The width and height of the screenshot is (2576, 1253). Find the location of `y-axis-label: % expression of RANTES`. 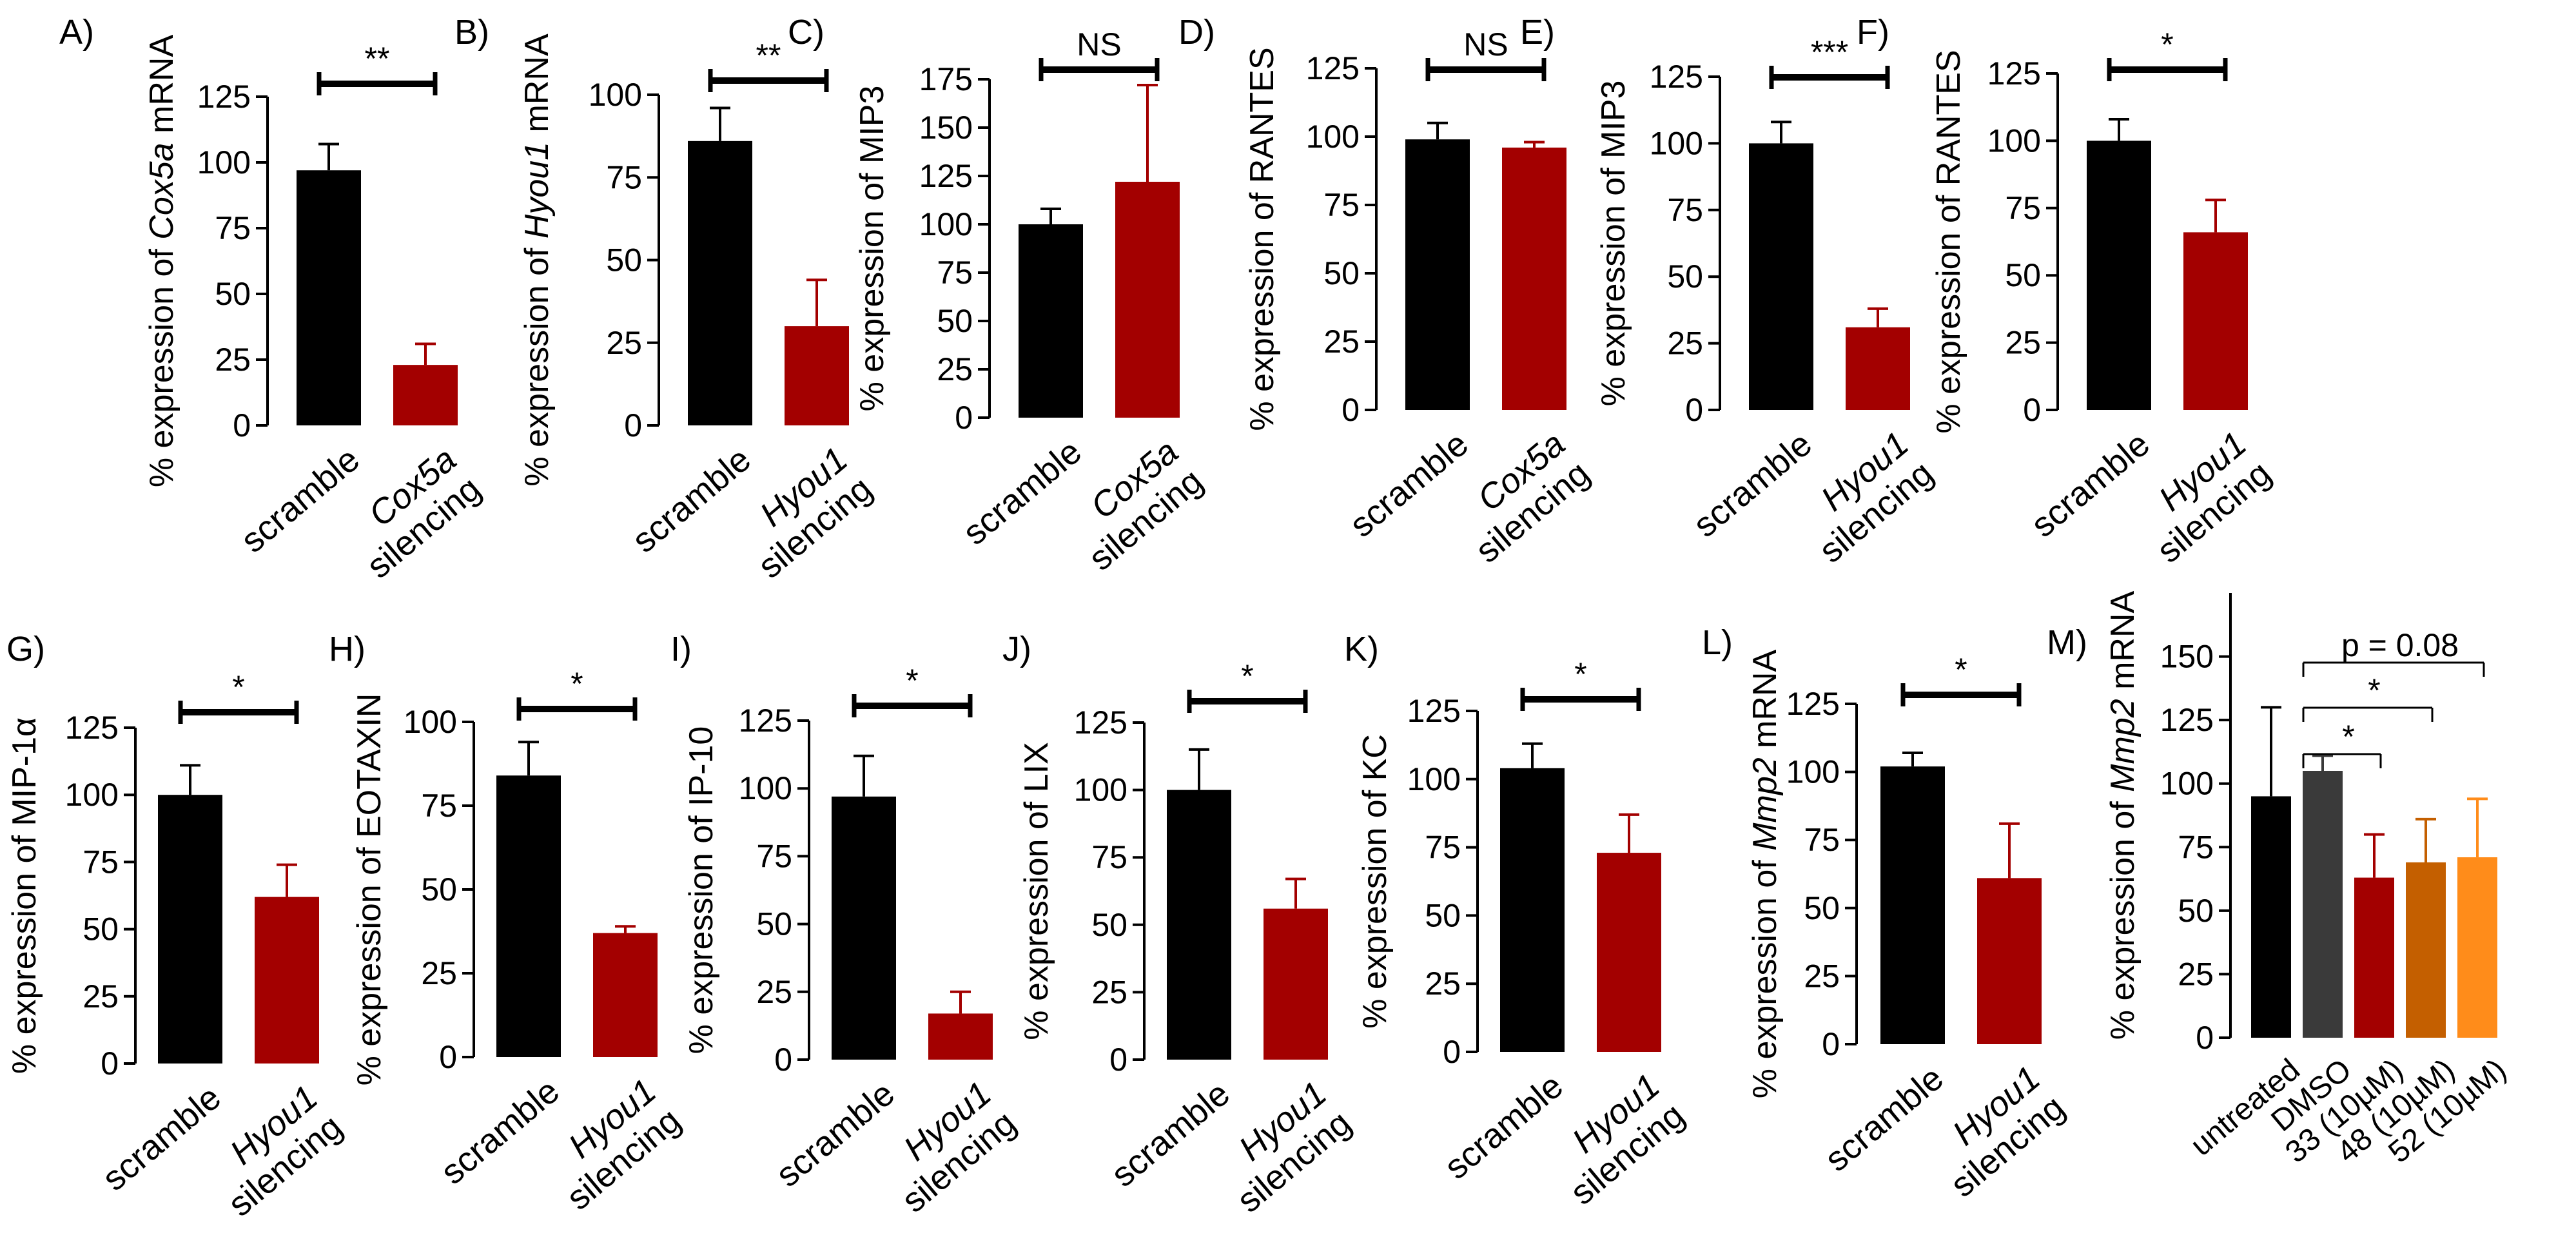

y-axis-label: % expression of RANTES is located at coordinates (1262, 239).